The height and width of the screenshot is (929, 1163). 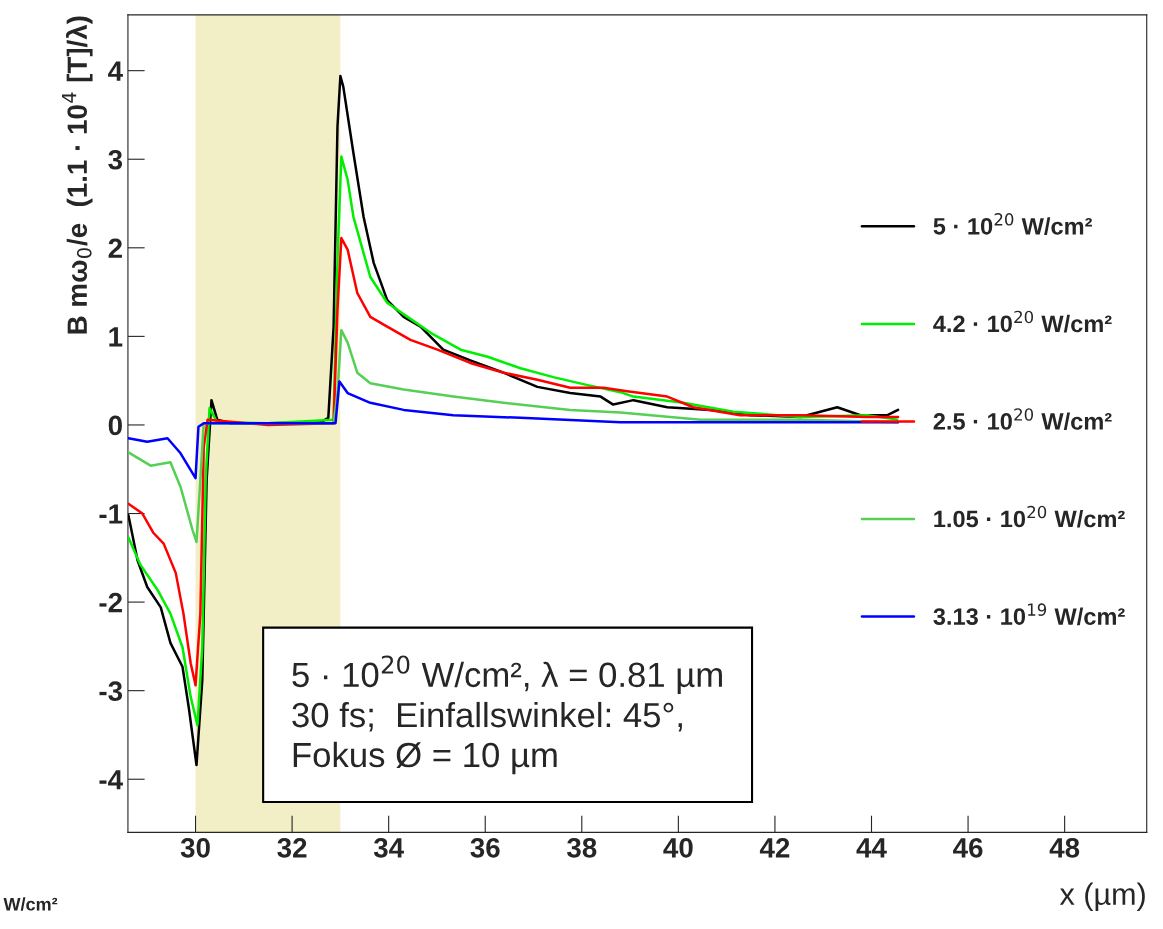 What do you see at coordinates (507, 715) in the screenshot?
I see `annotation: 5 · 10$^{20}$ W/cm², λ = 0.81 µm 30 fs; Einfallswinkel: 45°, Fokus Ø = 10 µm` at bounding box center [507, 715].